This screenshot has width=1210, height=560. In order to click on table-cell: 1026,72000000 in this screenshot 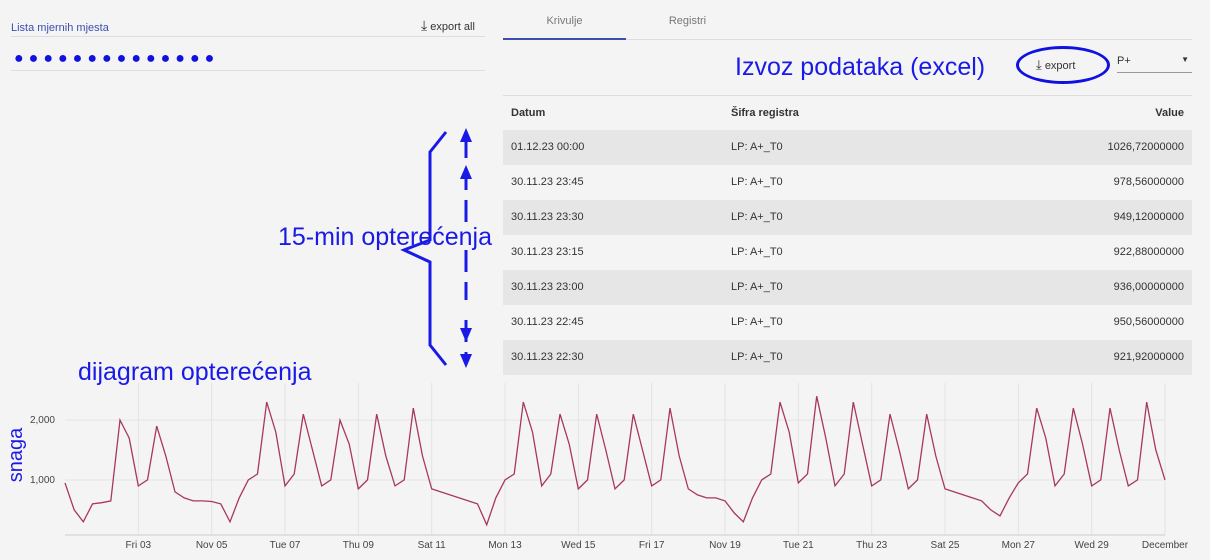, I will do `click(1145, 147)`.